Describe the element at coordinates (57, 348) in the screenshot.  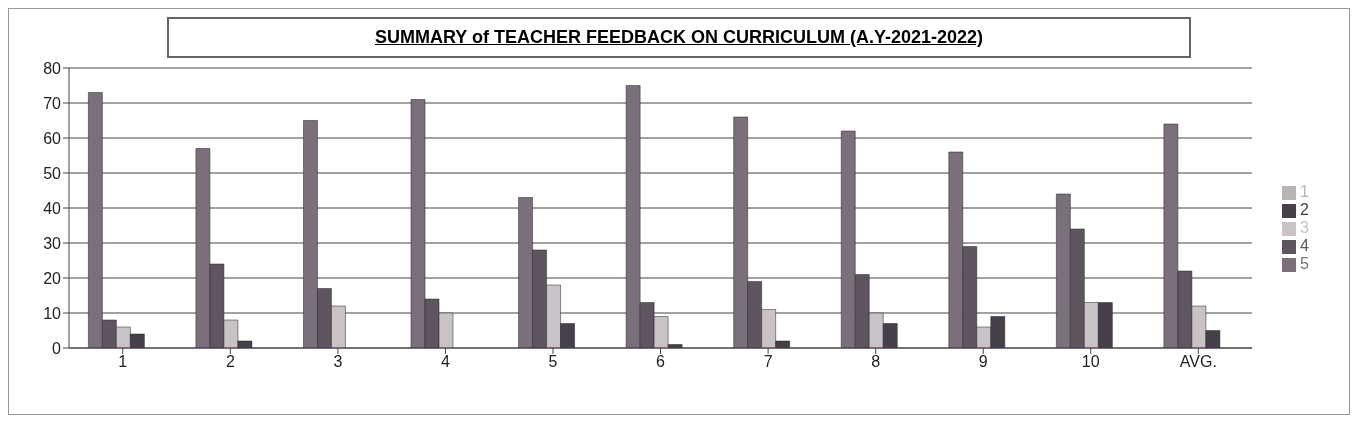
I see `y-tick-label: 0` at that location.